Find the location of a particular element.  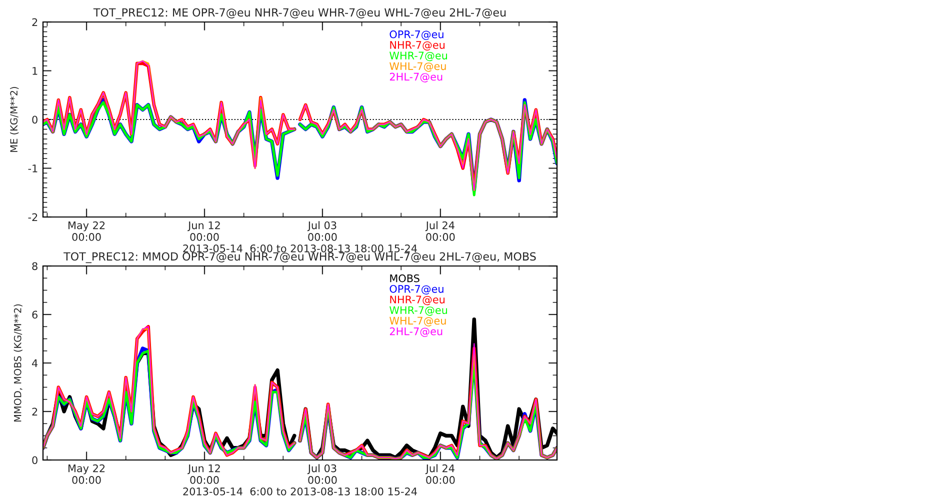

y-axis-title: MMOD, MOBS (KG/M**2) is located at coordinates (18, 363).